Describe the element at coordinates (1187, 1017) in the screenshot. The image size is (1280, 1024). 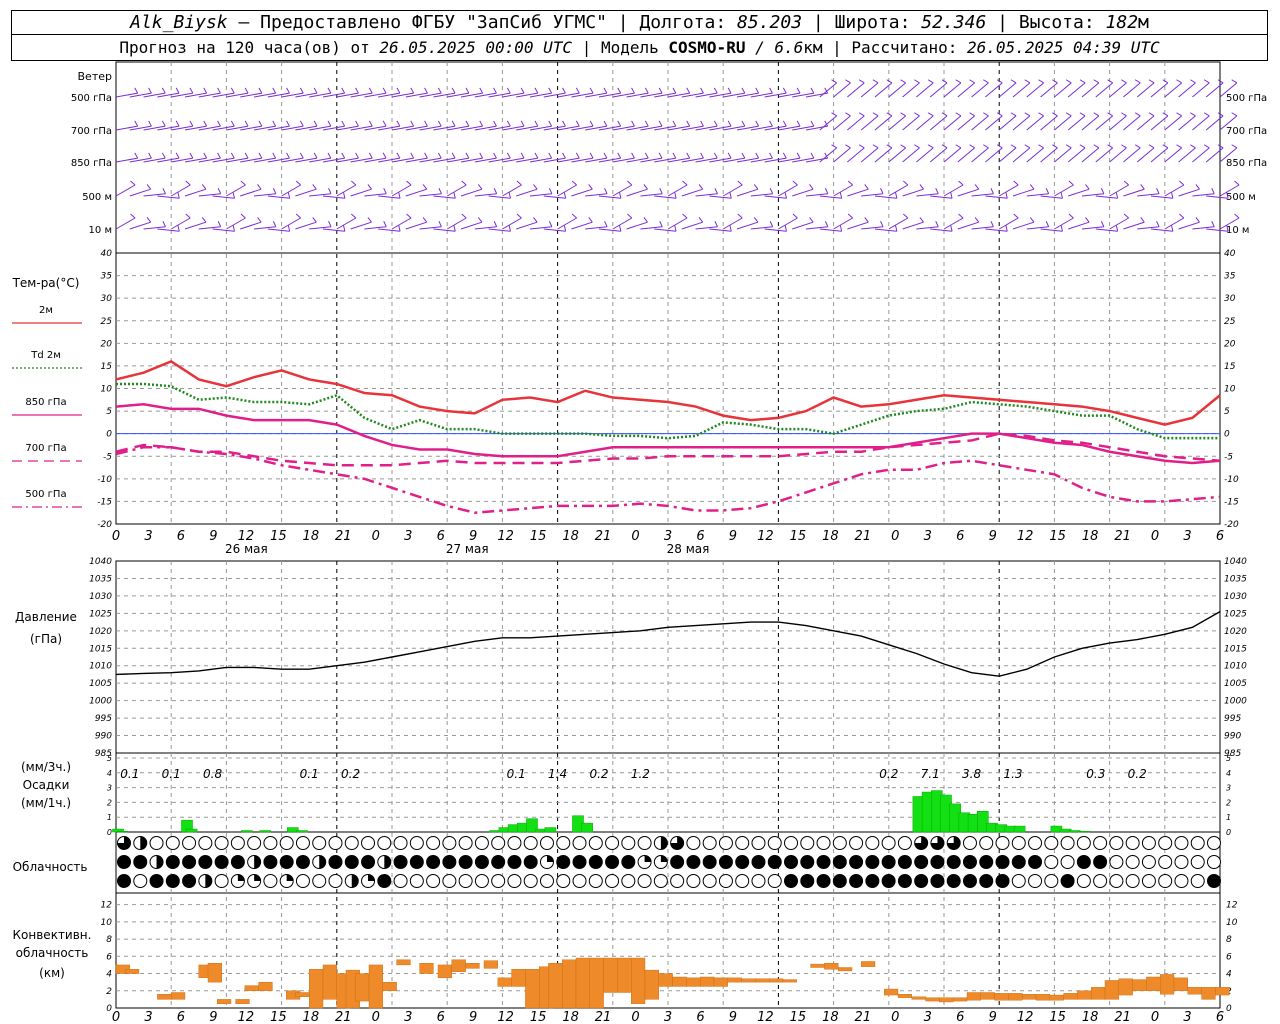
I see `hour-tick-label: 3` at that location.